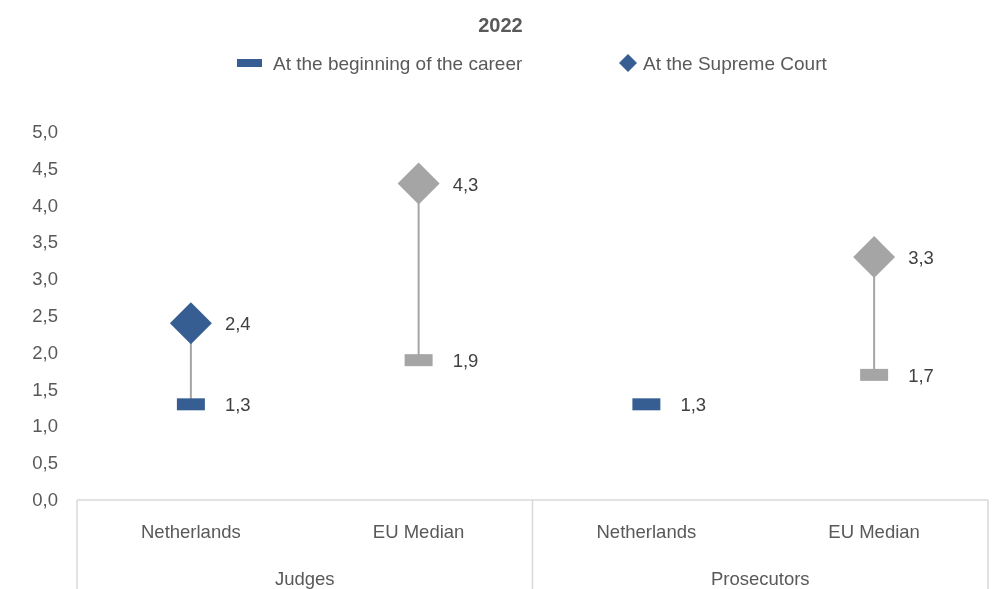 This screenshot has width=1001, height=589. I want to click on y-tick-label: 4,5, so click(45, 168).